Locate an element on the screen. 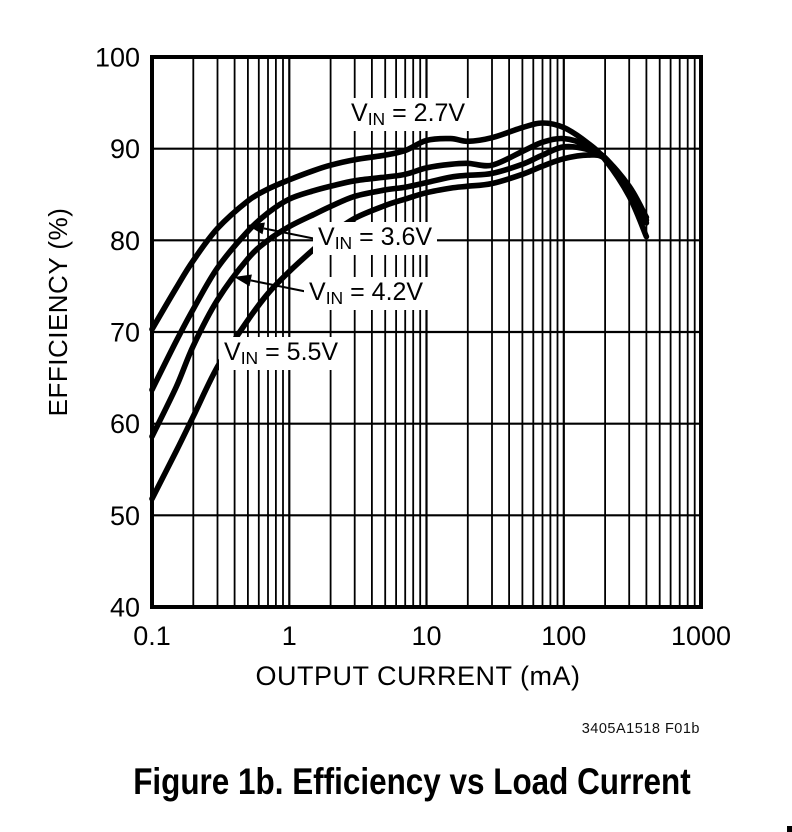 This screenshot has height=832, width=792. x-tick-label: 0.1 is located at coordinates (152, 636).